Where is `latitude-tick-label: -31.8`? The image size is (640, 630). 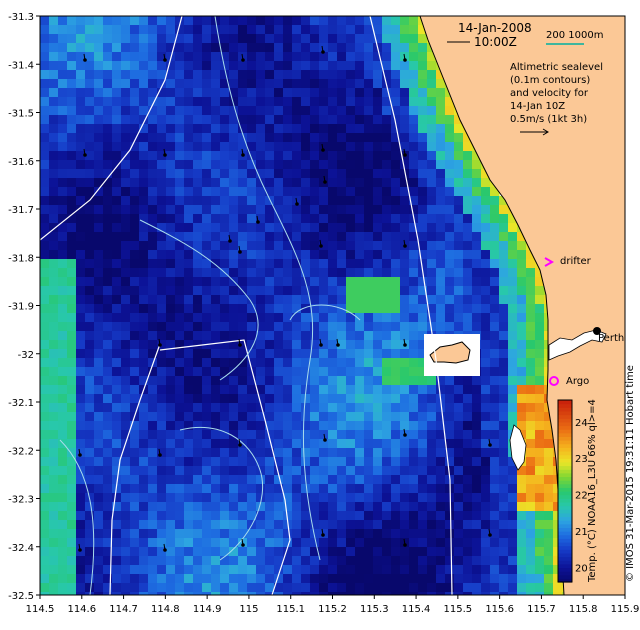 latitude-tick-label: -31.8 is located at coordinates (21, 258).